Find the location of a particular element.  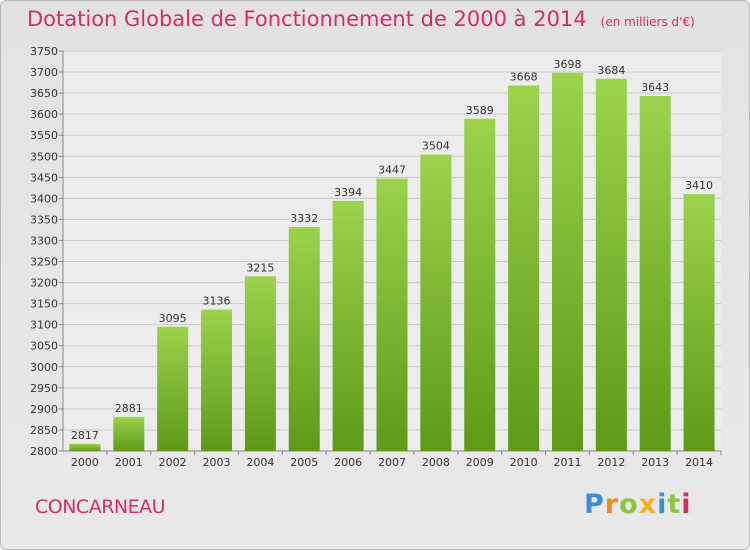

x-tick-label: 2012 is located at coordinates (611, 462).